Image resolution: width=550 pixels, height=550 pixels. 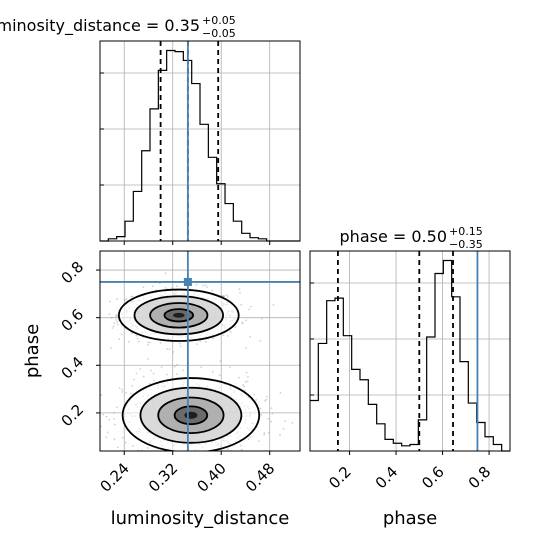 I want to click on x-tick-label-phase: 0.2, so click(x=340, y=478).